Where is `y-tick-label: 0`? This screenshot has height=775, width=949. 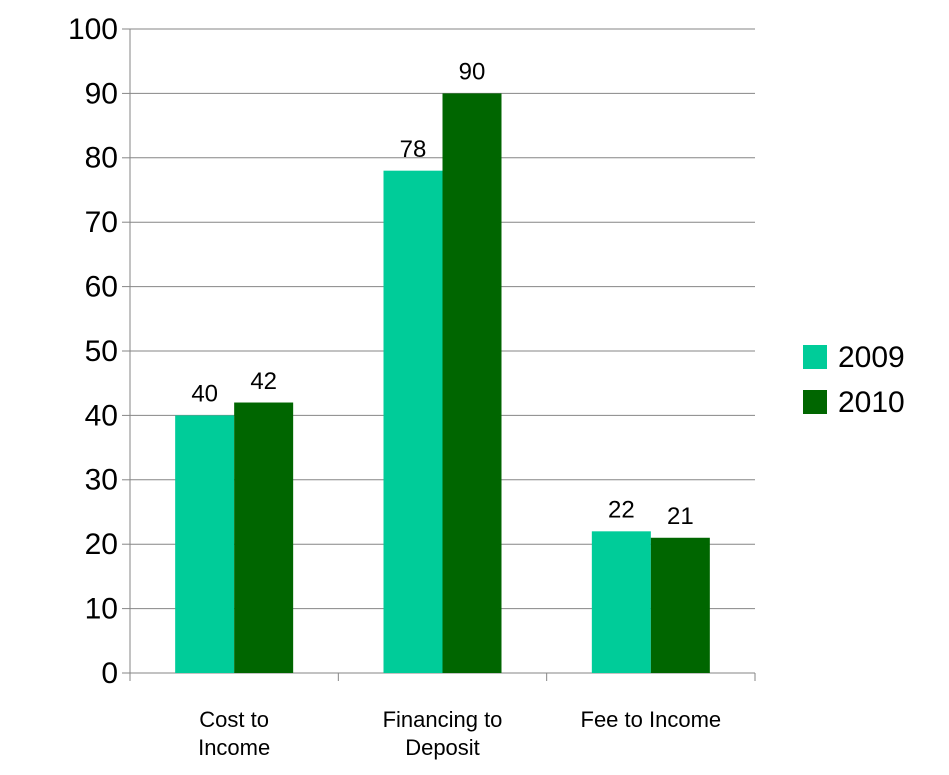 y-tick-label: 0 is located at coordinates (109, 673).